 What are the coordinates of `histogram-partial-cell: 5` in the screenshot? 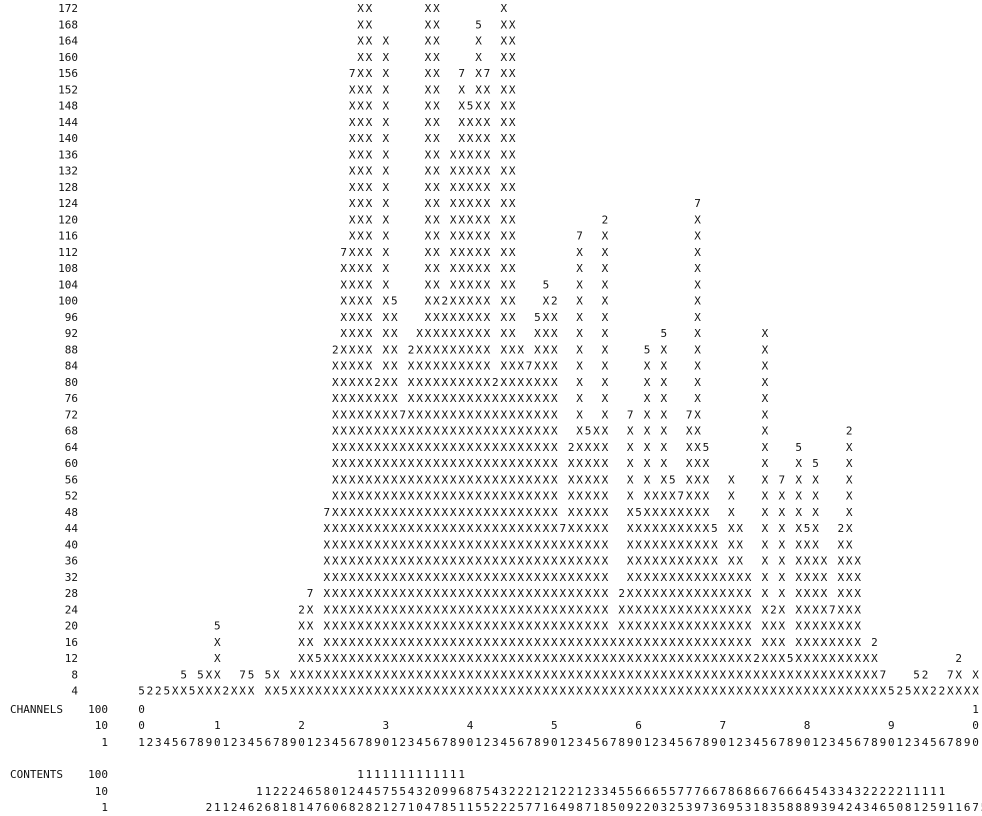 It's located at (790, 658).